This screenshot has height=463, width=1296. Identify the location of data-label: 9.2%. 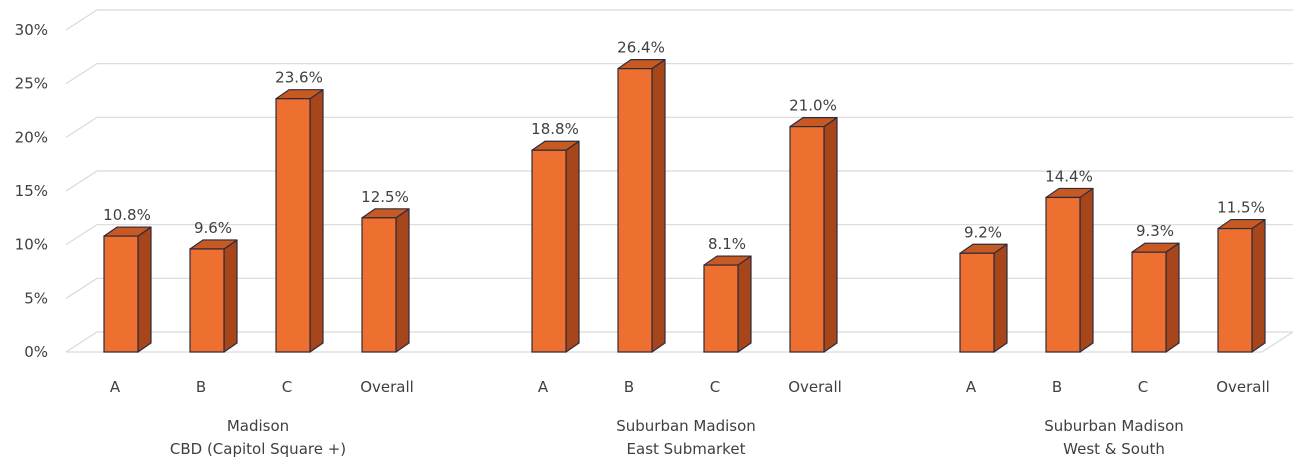
(983, 232).